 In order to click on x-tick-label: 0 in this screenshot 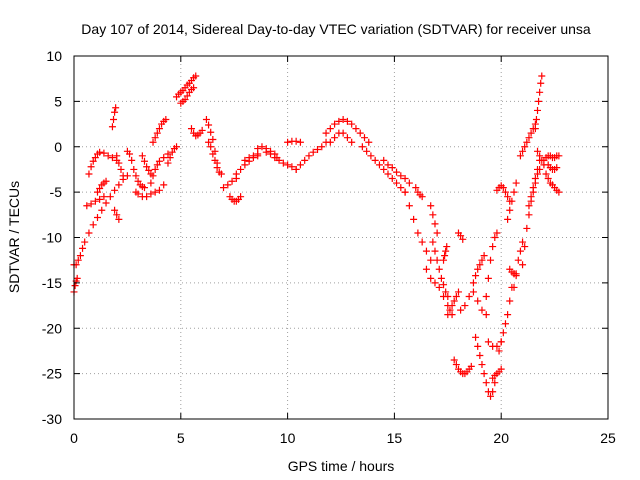, I will do `click(74, 438)`.